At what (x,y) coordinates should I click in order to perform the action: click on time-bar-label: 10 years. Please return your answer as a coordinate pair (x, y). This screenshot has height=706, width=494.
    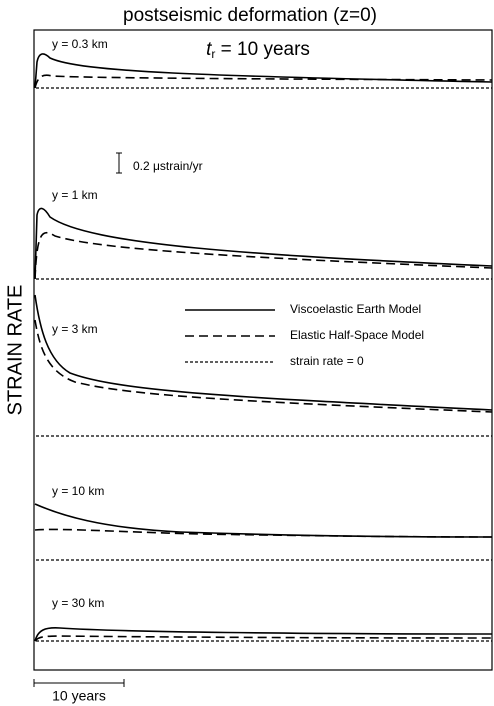
    Looking at the image, I should click on (79, 696).